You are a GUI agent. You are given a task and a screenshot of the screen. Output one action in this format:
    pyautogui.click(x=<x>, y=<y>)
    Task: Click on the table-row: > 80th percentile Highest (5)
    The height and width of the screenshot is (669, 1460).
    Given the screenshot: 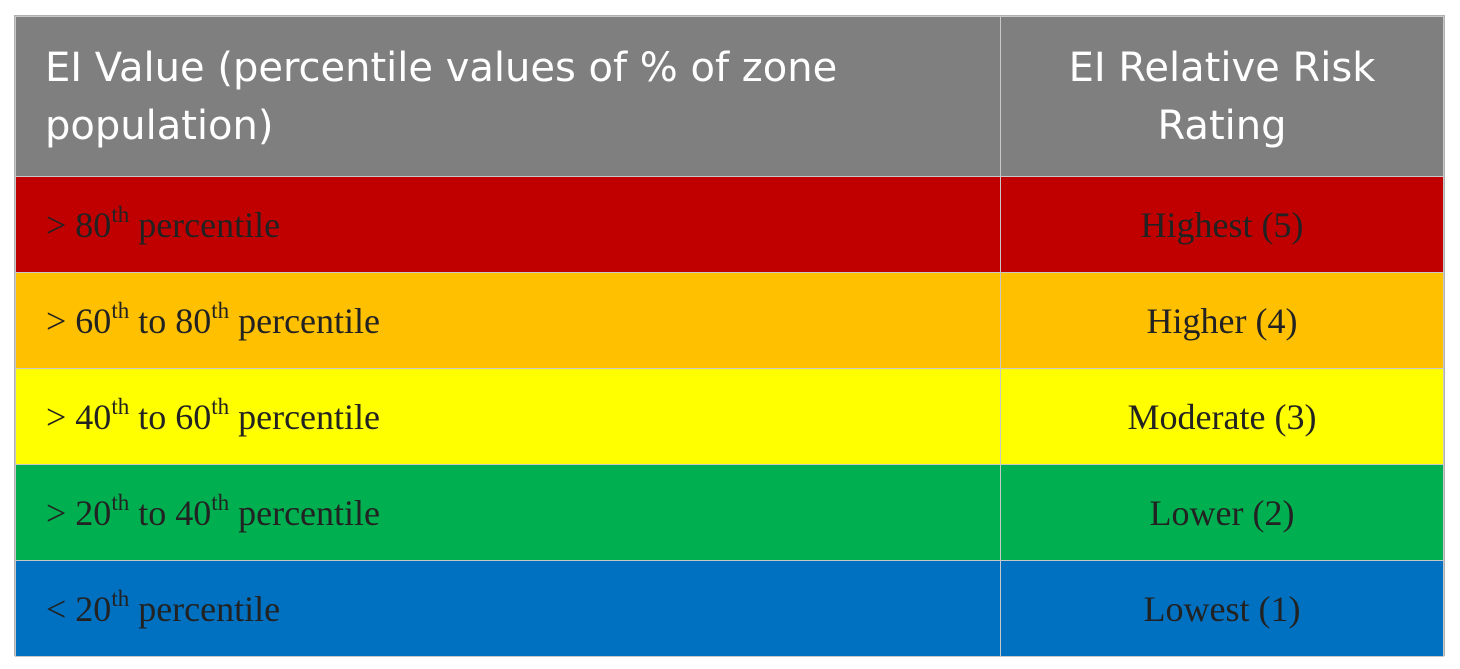 What is the action you would take?
    pyautogui.click(x=729, y=224)
    